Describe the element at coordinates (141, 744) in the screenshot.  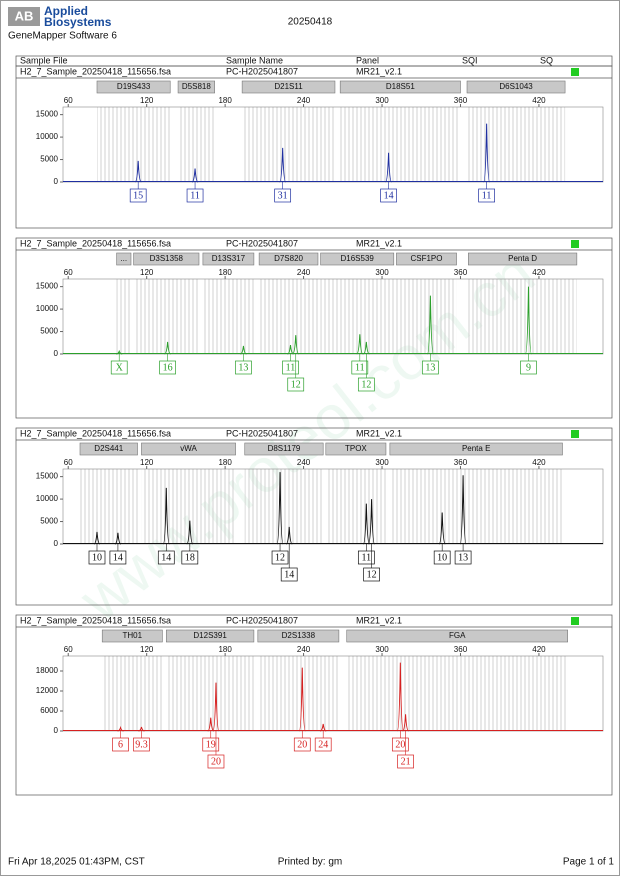
I see `allele-label: 9.3` at that location.